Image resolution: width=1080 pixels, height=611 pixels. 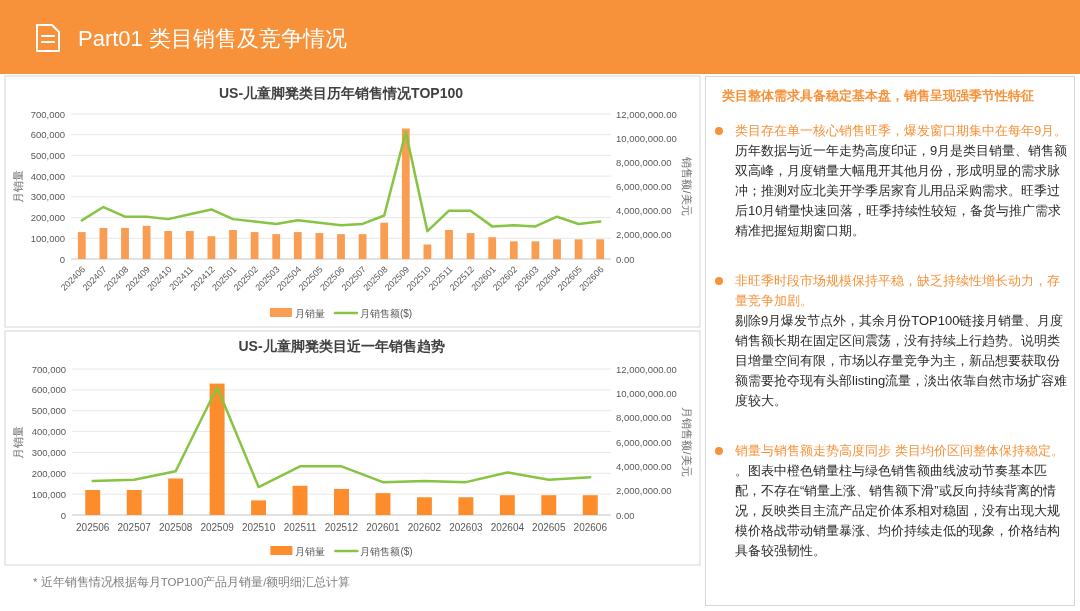 What do you see at coordinates (902, 131) in the screenshot?
I see `text: 类目存在单一核心销售旺季，爆发窗口期集中在每年9月。` at bounding box center [902, 131].